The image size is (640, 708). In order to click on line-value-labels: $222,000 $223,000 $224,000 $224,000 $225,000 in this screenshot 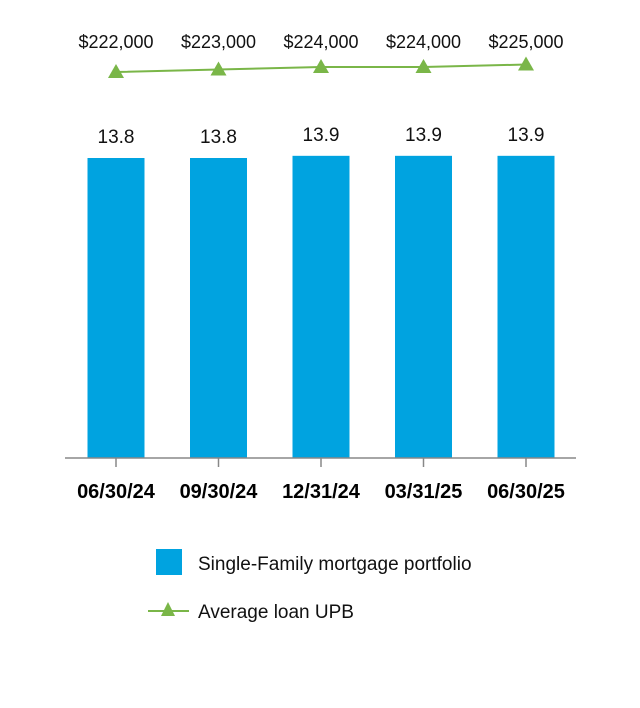, I will do `click(320, 42)`.